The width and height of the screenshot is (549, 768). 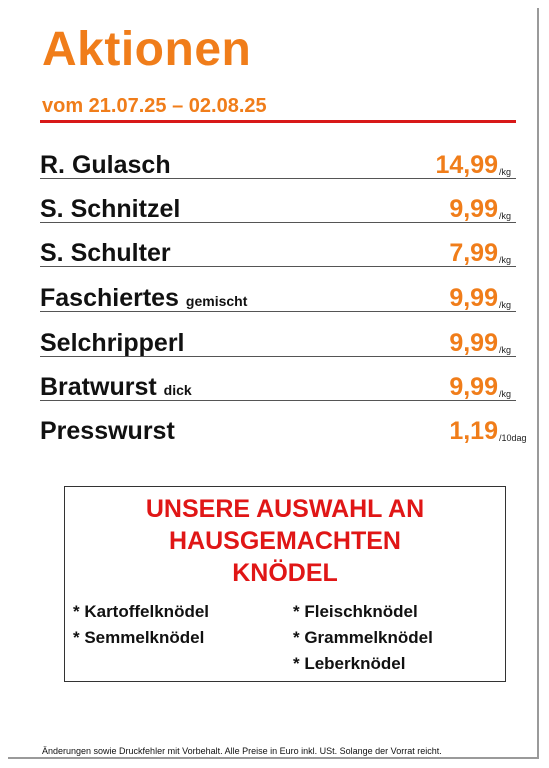 I want to click on list-item: * Fleischknödel, so click(x=355, y=611).